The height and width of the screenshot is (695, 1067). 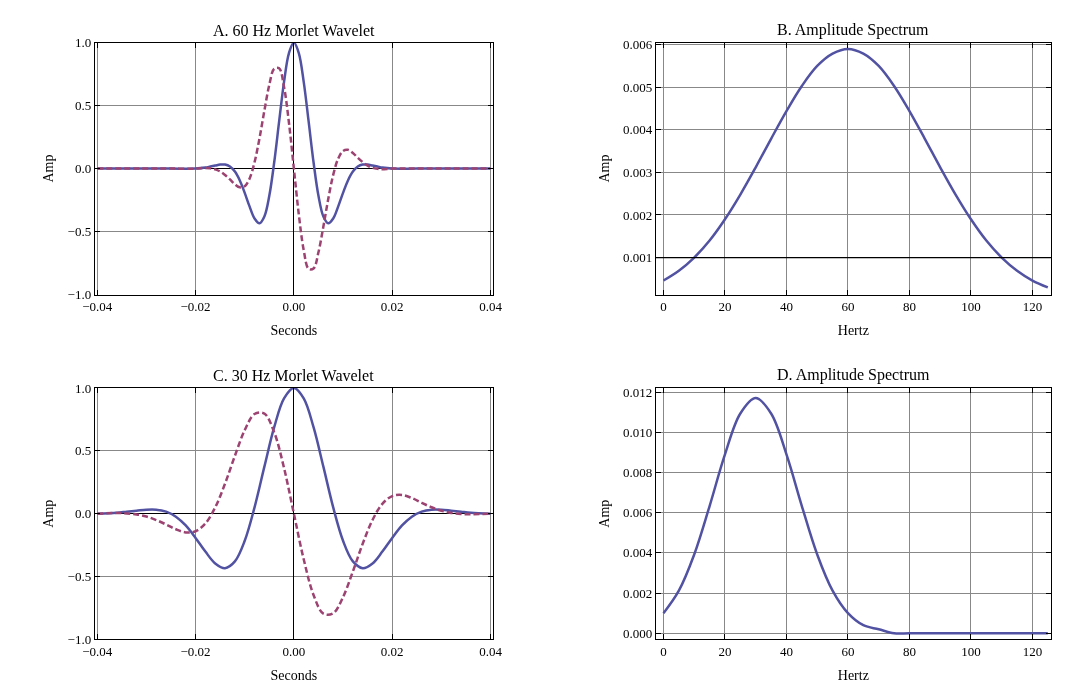 What do you see at coordinates (637, 172) in the screenshot?
I see `y-tick-label: 0.003` at bounding box center [637, 172].